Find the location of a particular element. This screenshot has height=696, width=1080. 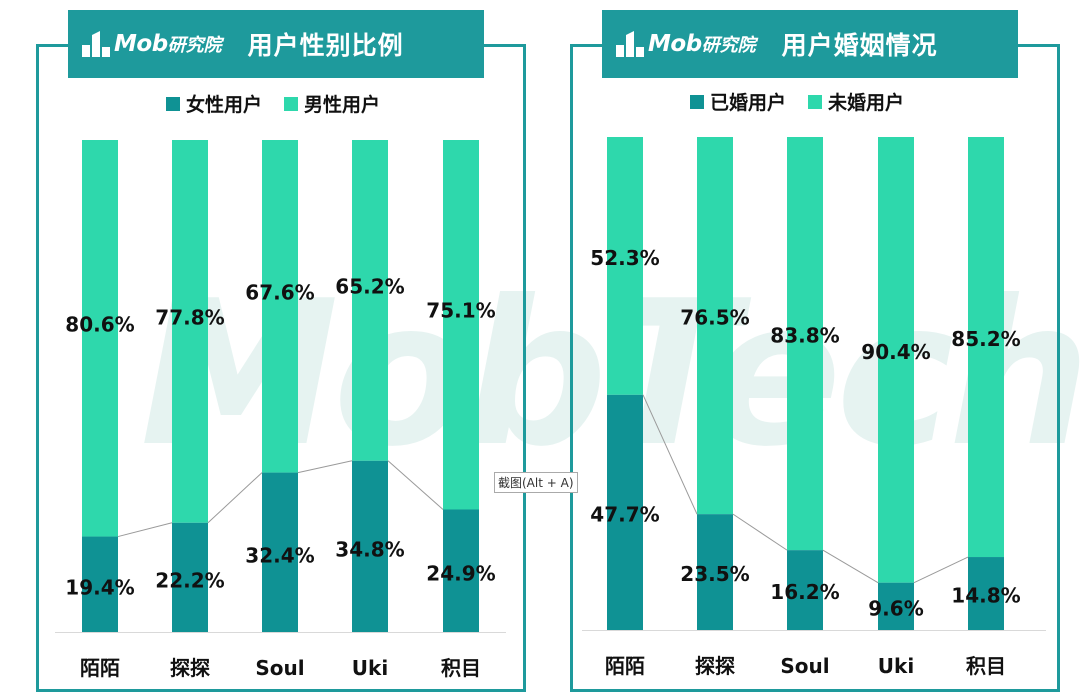

data-label-lower: 47.7% is located at coordinates (624, 514).